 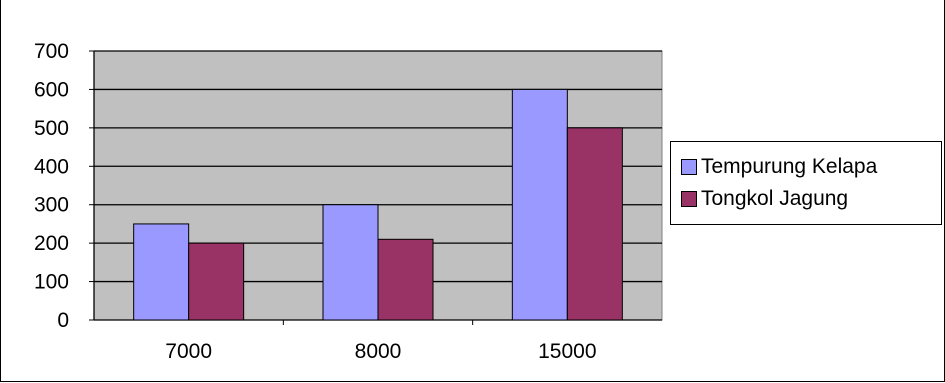 I want to click on x-tick-label: 7000, so click(x=188, y=351).